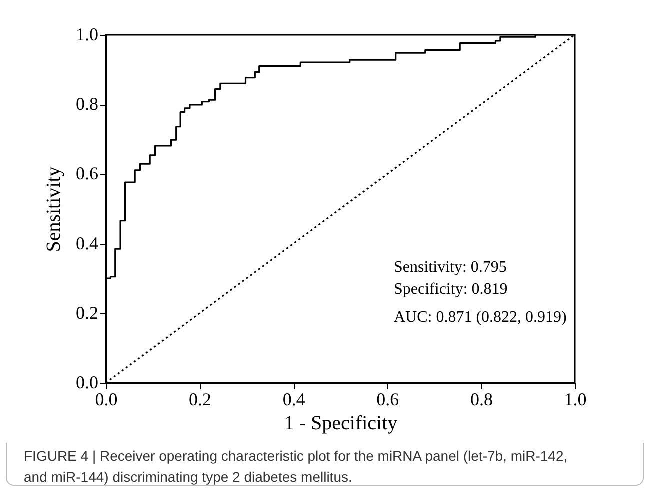  What do you see at coordinates (106, 400) in the screenshot?
I see `x-tick-label: 0.0` at bounding box center [106, 400].